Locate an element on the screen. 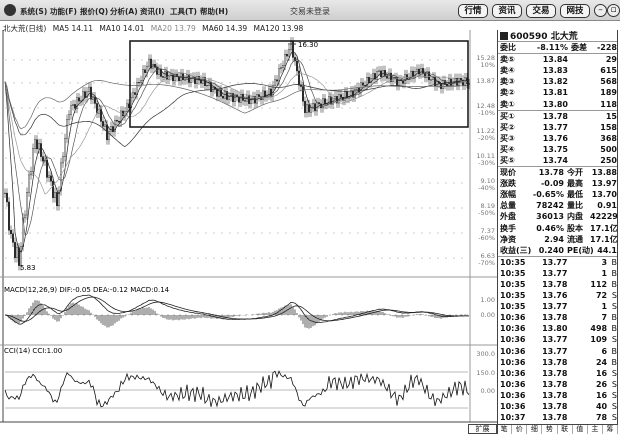  news-button: 资讯 is located at coordinates (507, 11).